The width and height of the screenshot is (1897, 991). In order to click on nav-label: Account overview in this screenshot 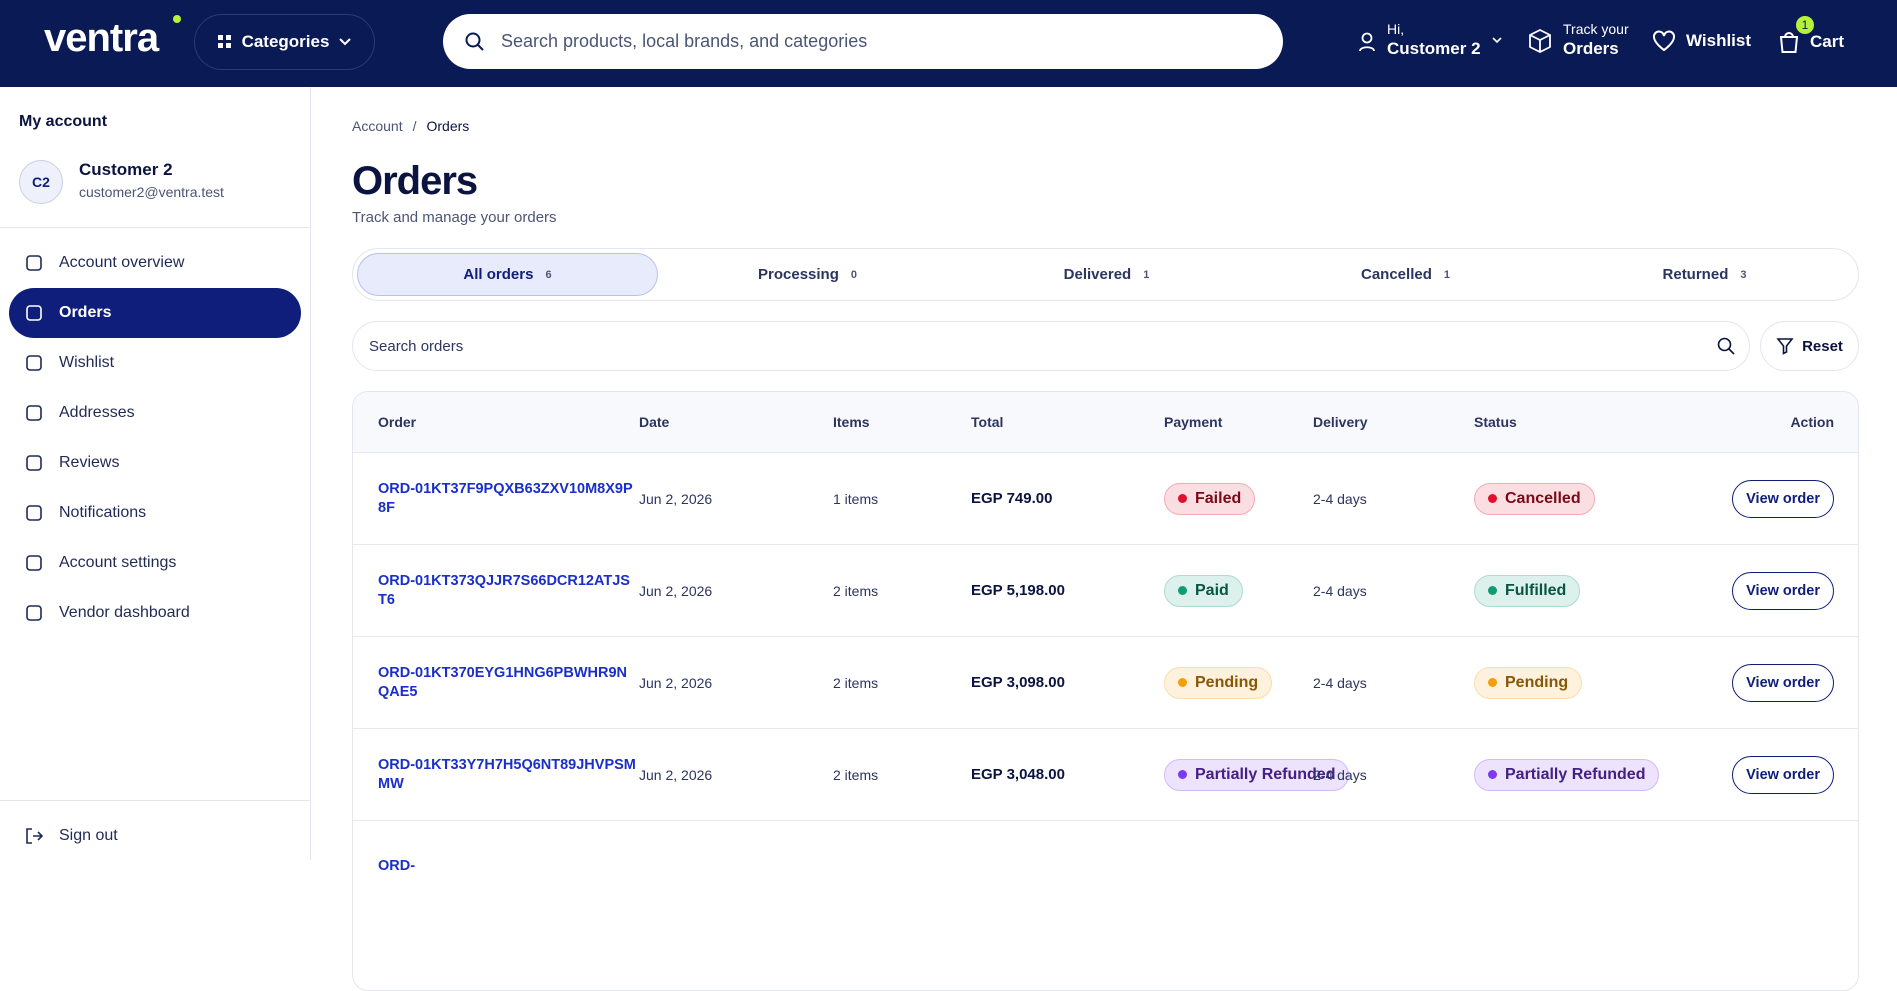, I will do `click(122, 262)`.